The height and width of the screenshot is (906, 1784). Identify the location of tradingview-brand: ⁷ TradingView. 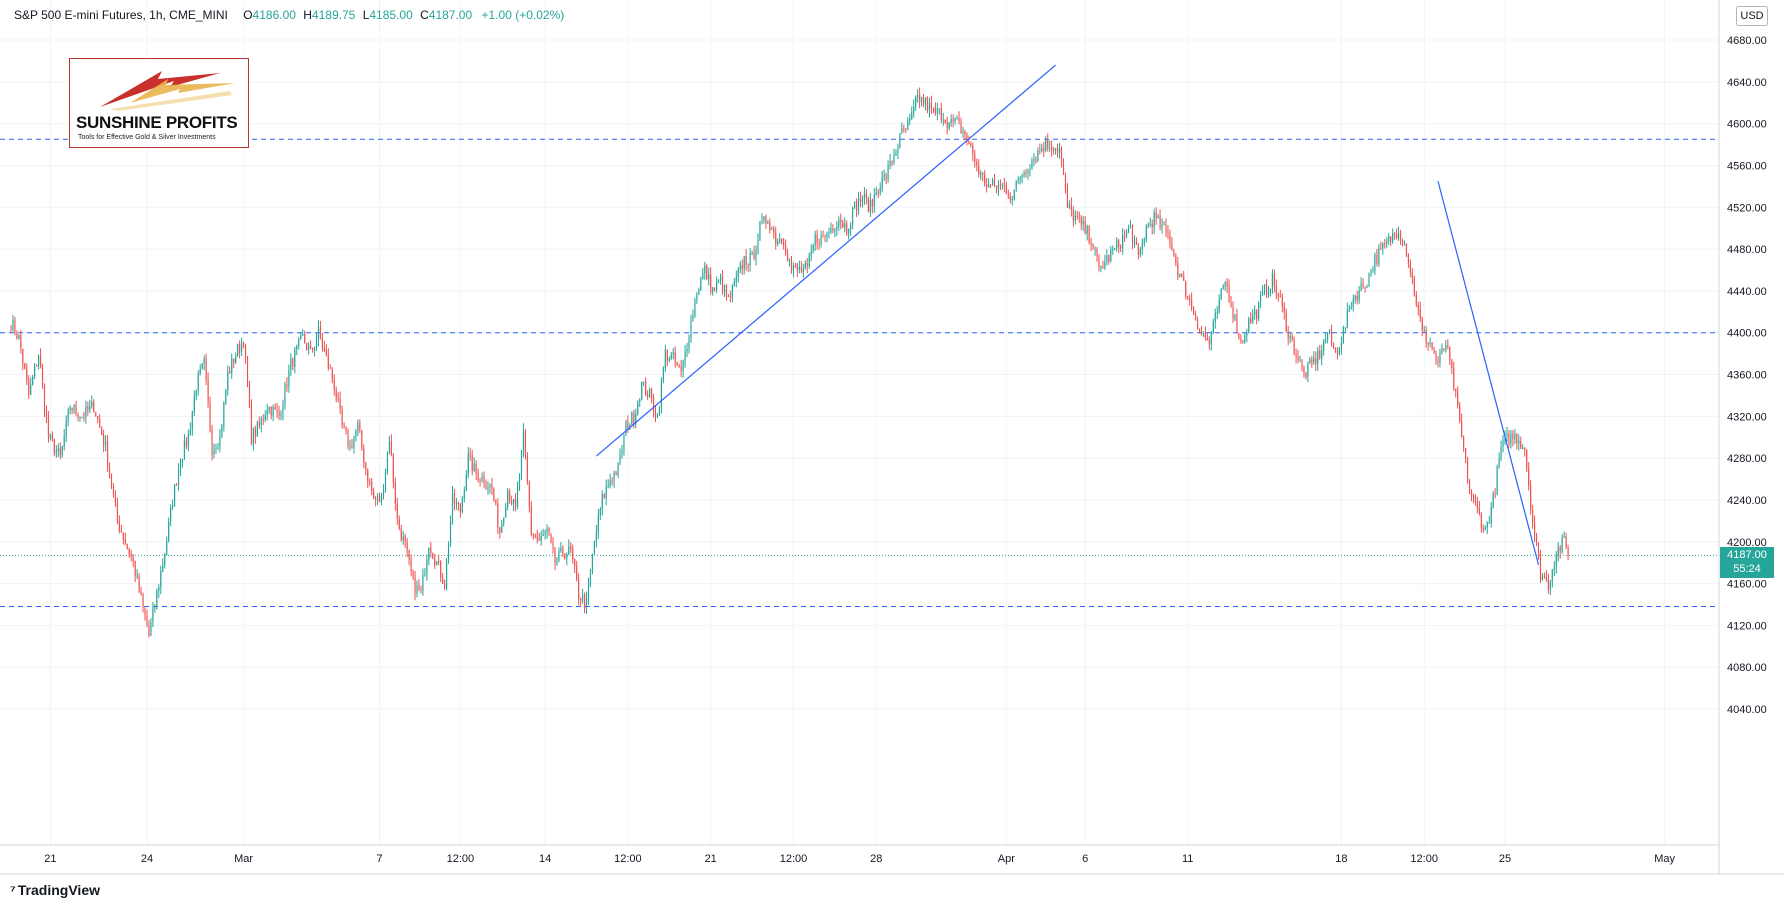
(55, 890).